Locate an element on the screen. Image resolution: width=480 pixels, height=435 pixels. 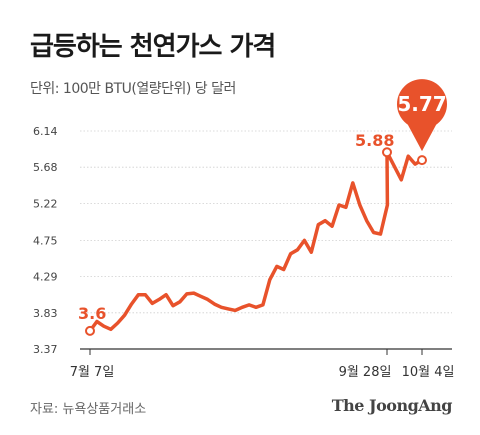
callout-bubble is located at coordinates (422, 104).